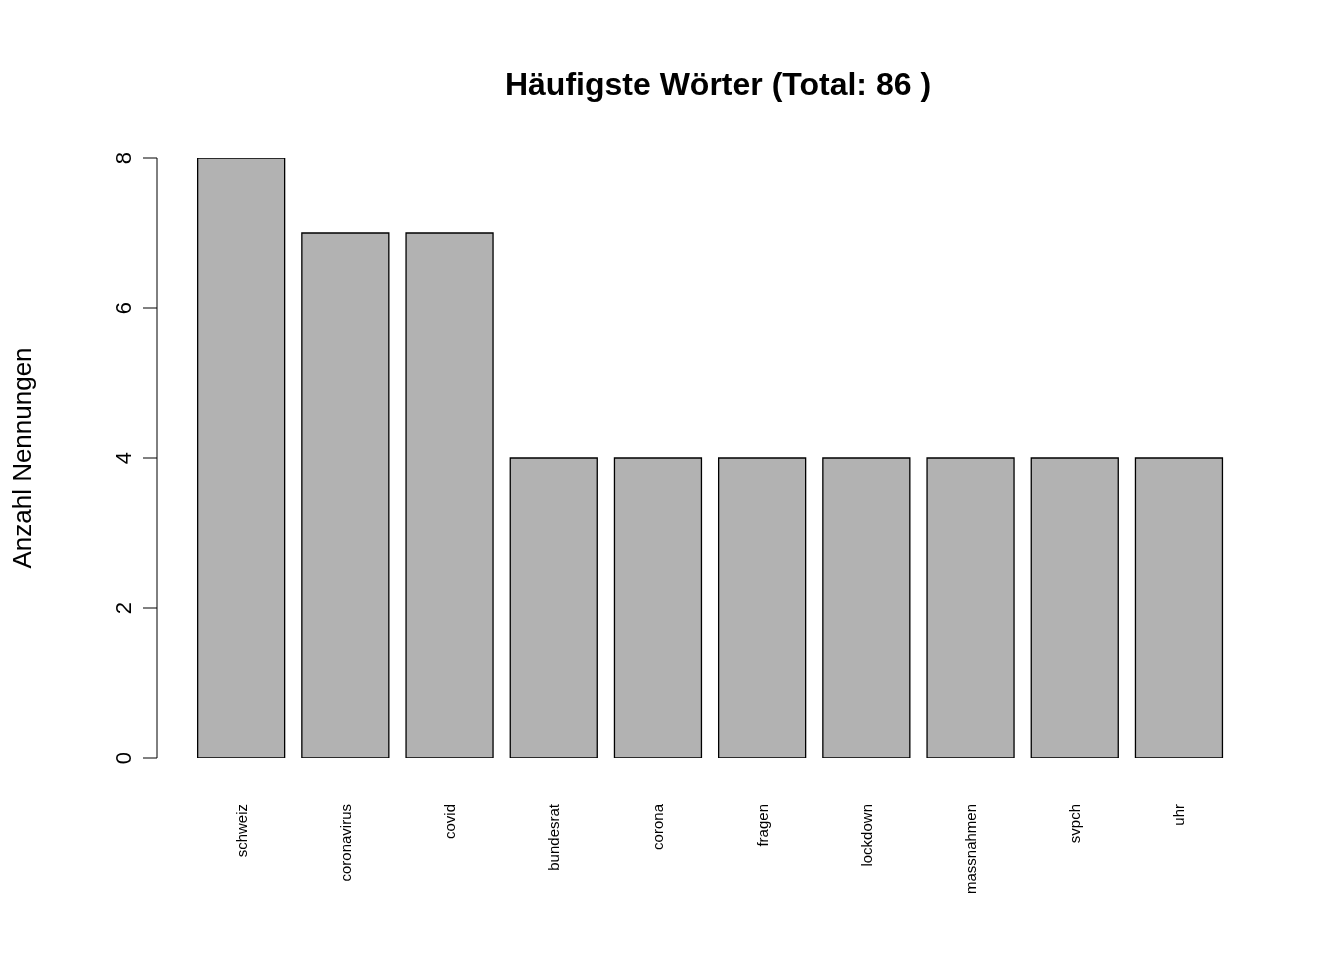  I want to click on x-tick-label: uhr, so click(1179, 815).